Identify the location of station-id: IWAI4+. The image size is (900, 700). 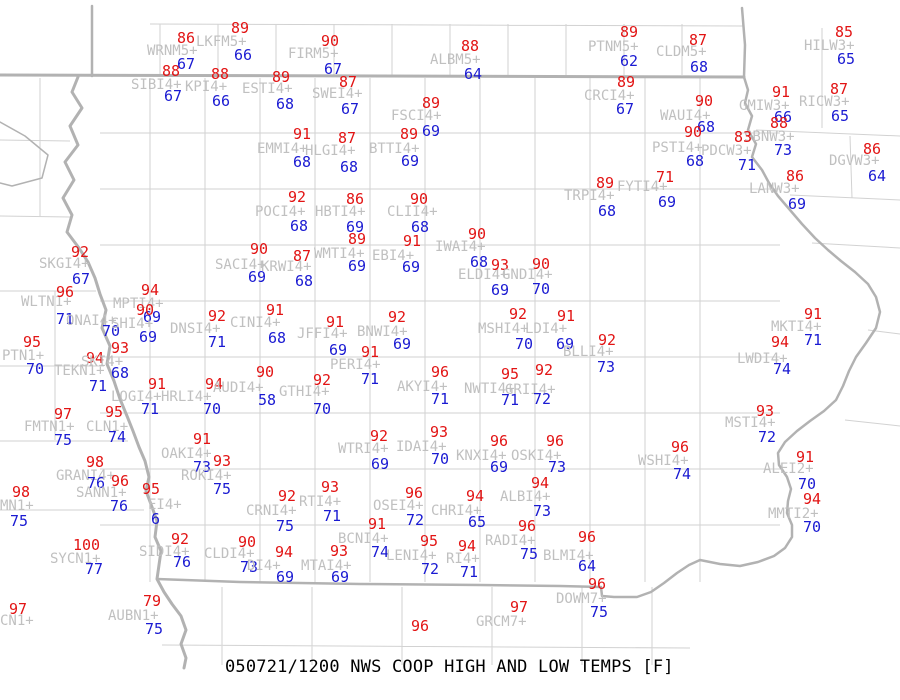
(460, 247).